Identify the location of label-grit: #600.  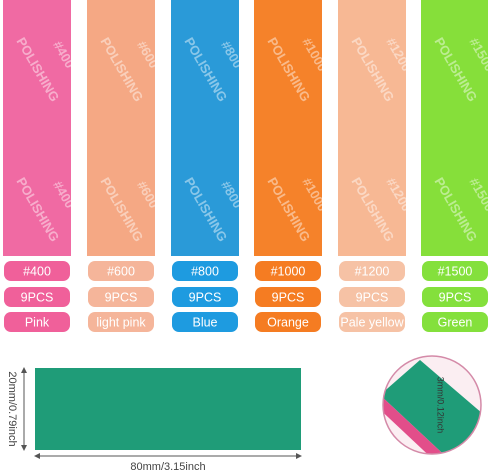
(121, 271).